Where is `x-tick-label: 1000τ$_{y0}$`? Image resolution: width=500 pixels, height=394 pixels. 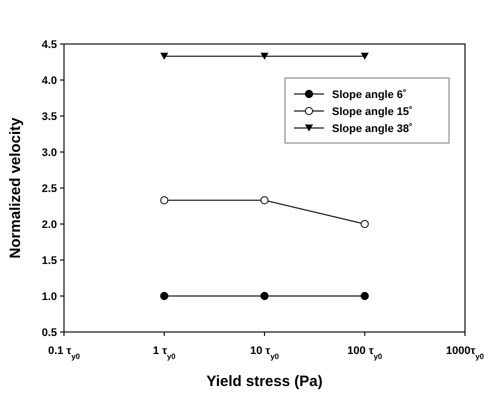 x-tick-label: 1000τ$_{y0}$ is located at coordinates (465, 352).